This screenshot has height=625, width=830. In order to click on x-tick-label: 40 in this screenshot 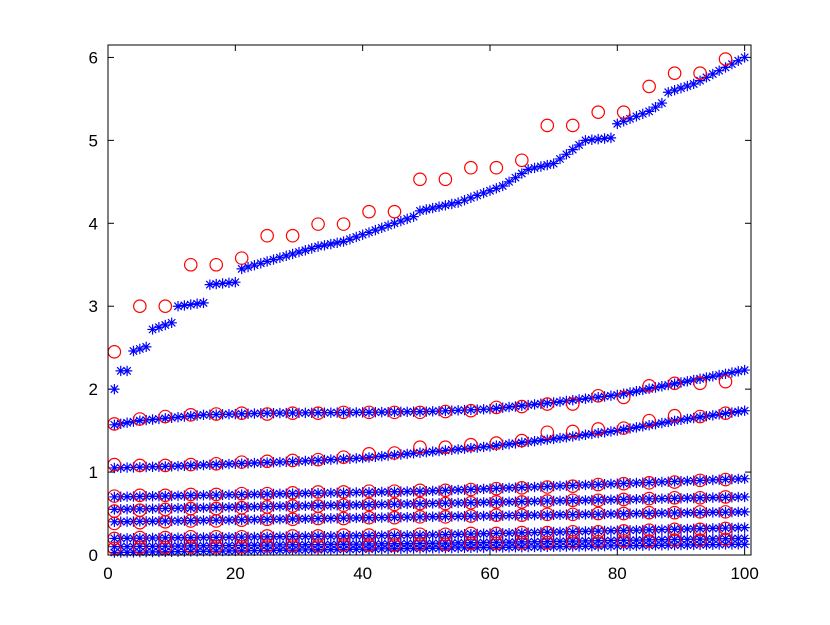, I will do `click(362, 573)`.